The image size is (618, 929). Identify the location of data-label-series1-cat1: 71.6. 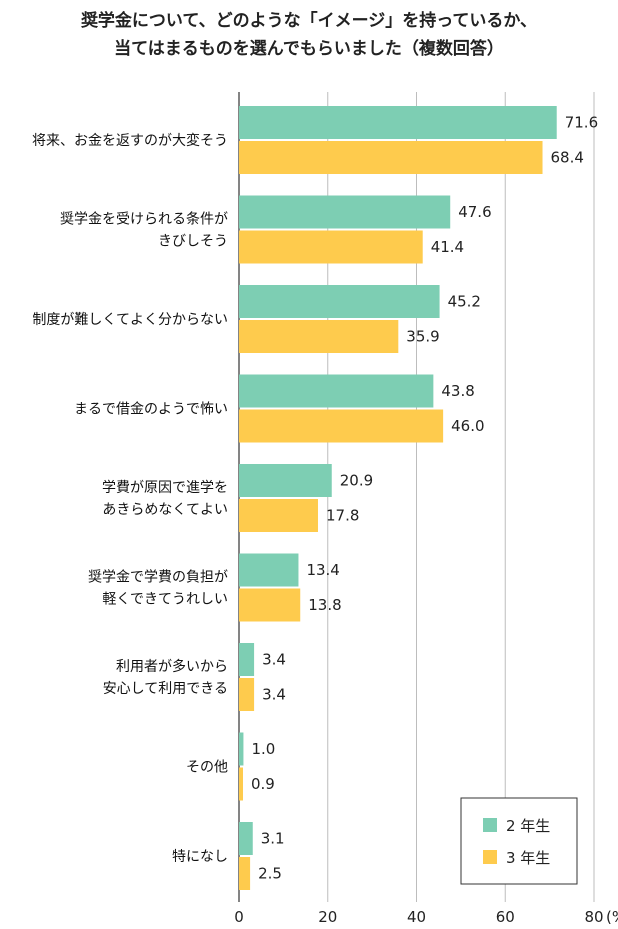
(581, 123).